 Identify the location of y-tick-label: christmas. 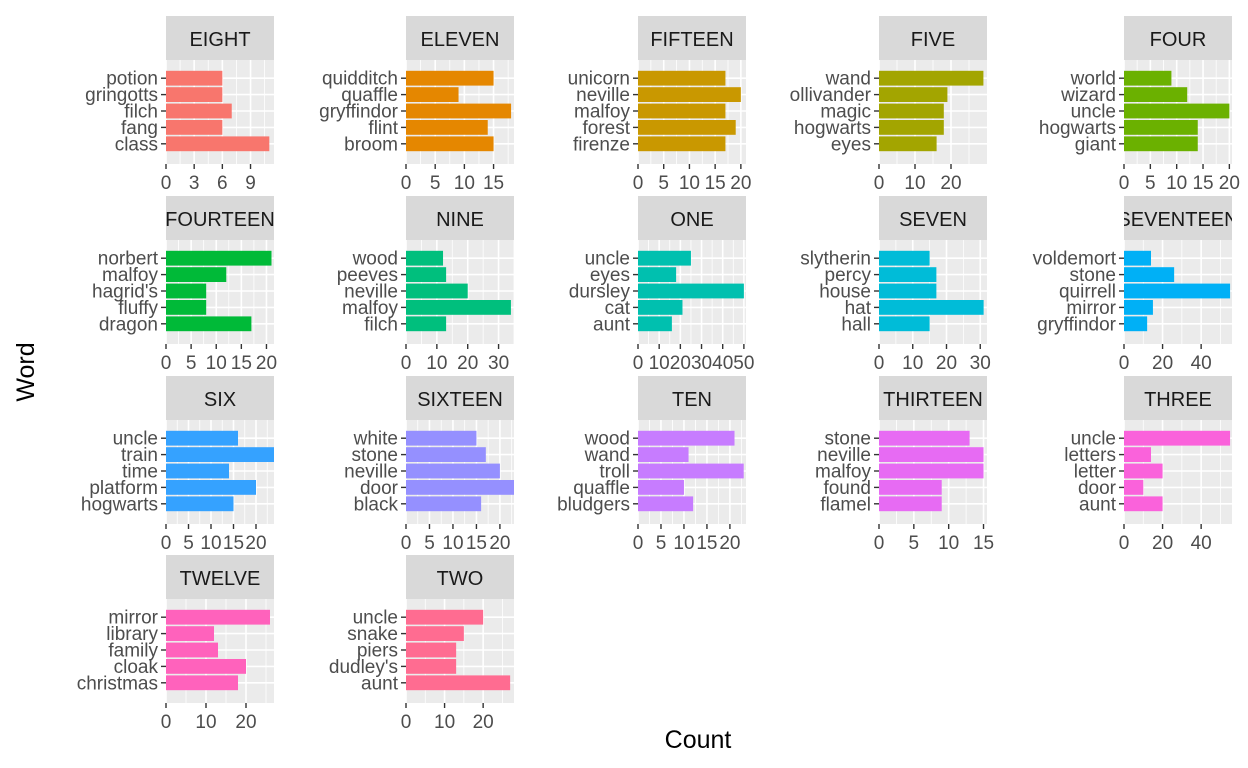
(117, 683).